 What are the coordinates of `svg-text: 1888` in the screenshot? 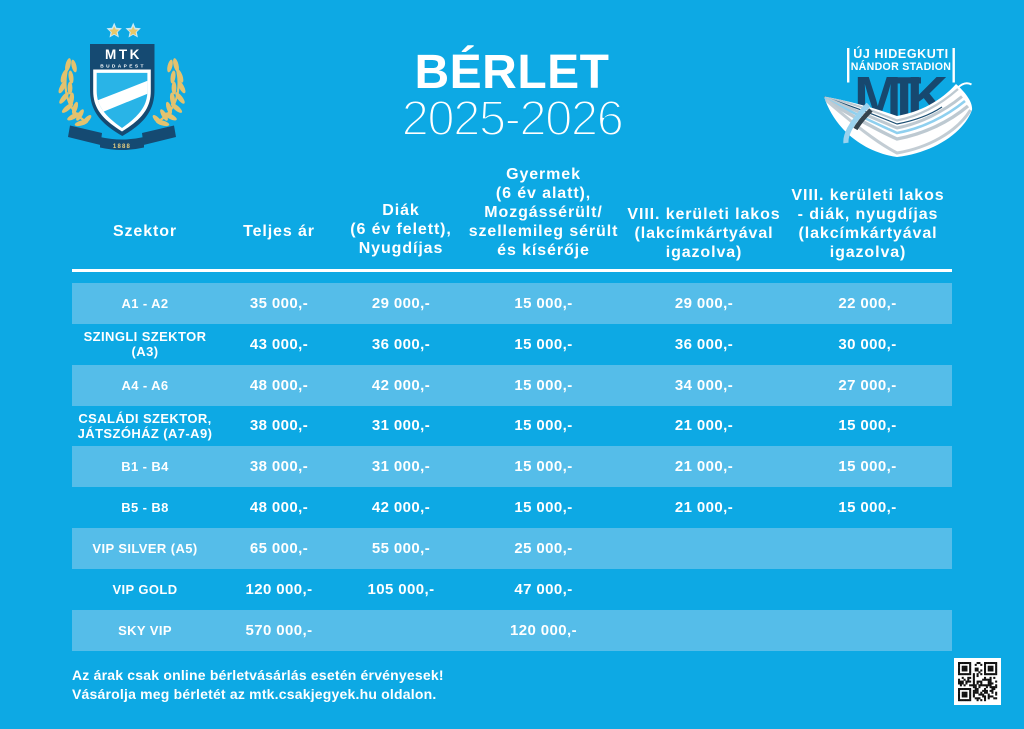 It's located at (122, 147).